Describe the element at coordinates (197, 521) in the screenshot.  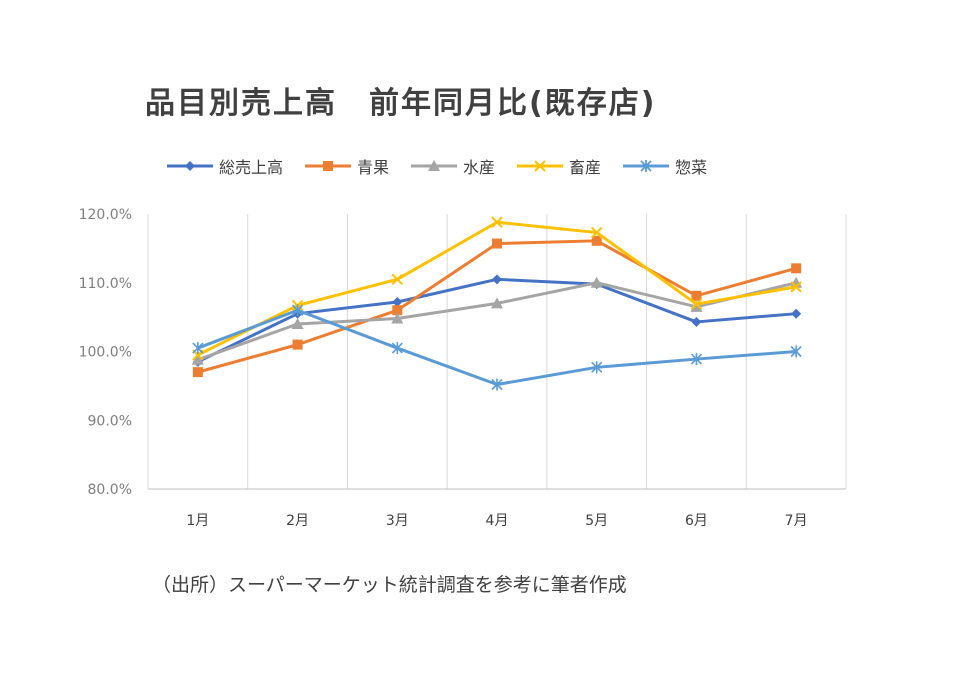
I see `x-tick-label: 1月` at that location.